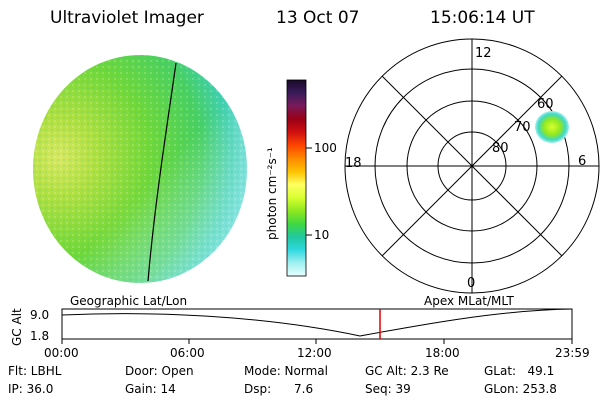 The image size is (600, 400). Describe the element at coordinates (187, 353) in the screenshot. I see `timeline-time-1: 06:00` at that location.